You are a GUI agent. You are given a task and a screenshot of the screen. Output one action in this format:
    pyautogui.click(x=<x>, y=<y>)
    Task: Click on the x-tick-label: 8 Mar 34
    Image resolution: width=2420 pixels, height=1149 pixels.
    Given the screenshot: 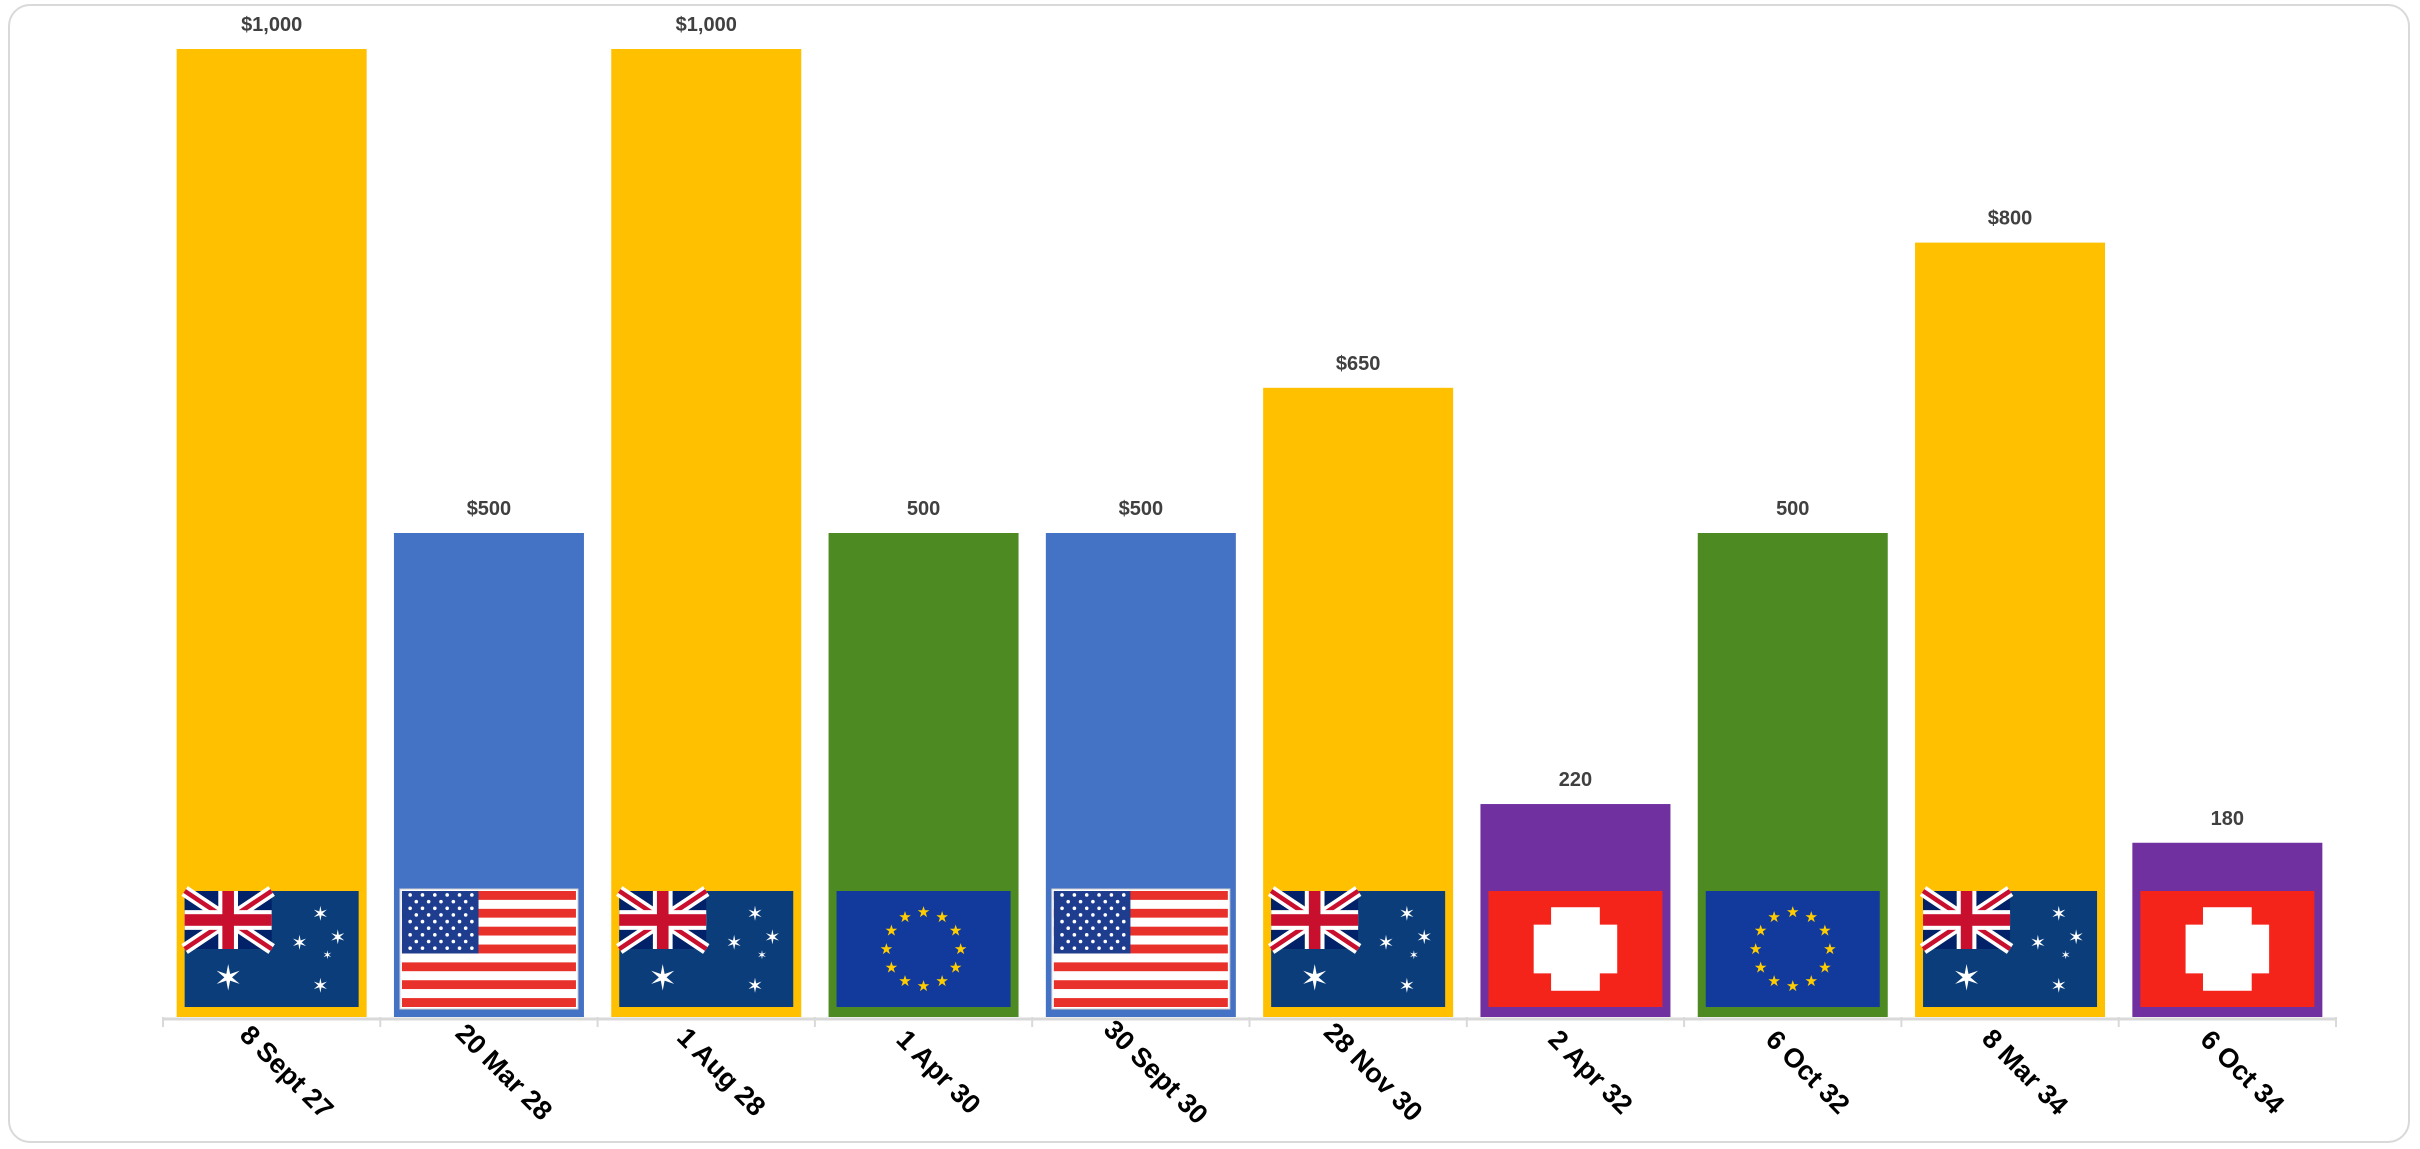 What is the action you would take?
    pyautogui.click(x=2025, y=1072)
    